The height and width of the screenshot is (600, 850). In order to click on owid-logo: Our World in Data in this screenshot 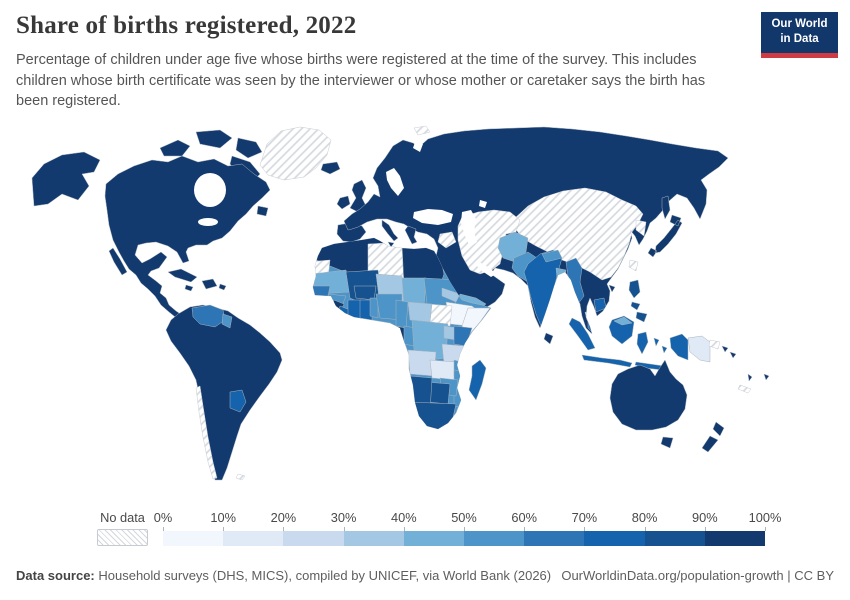, I will do `click(799, 35)`.